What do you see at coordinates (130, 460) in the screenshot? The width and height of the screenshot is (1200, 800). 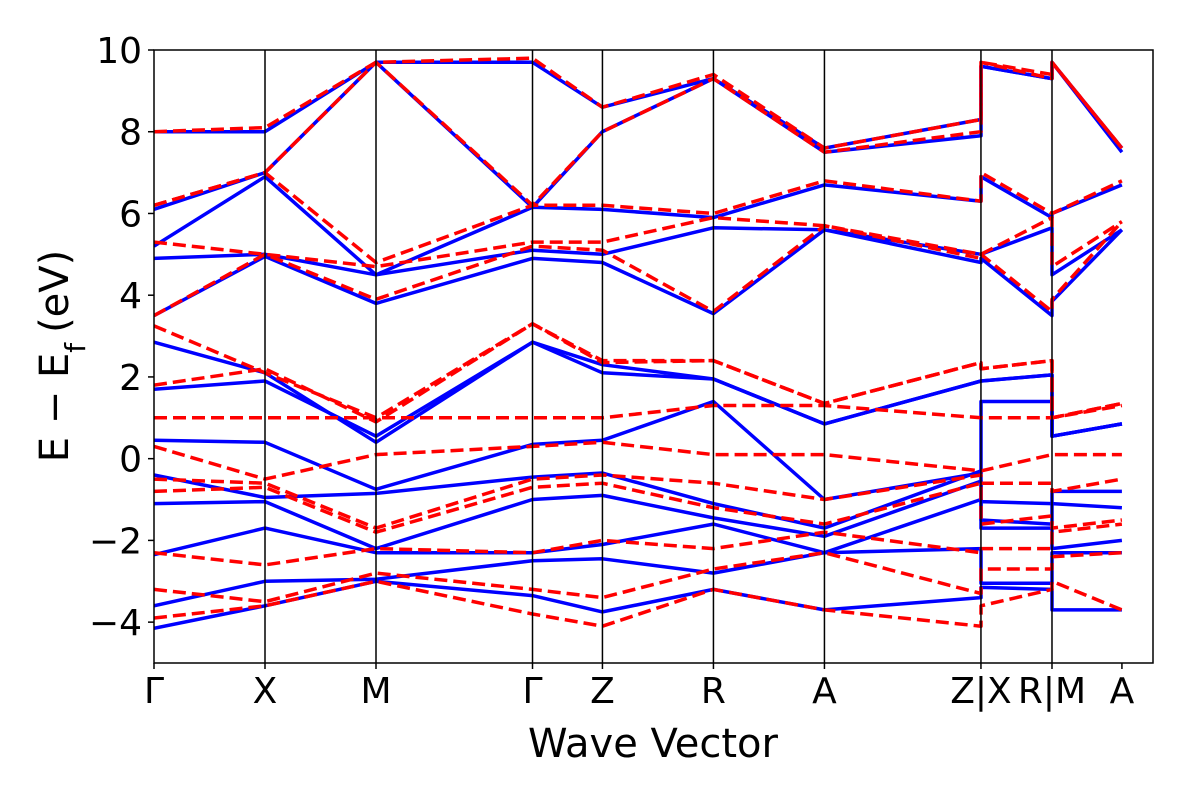 I see `y-tick-label: 0` at bounding box center [130, 460].